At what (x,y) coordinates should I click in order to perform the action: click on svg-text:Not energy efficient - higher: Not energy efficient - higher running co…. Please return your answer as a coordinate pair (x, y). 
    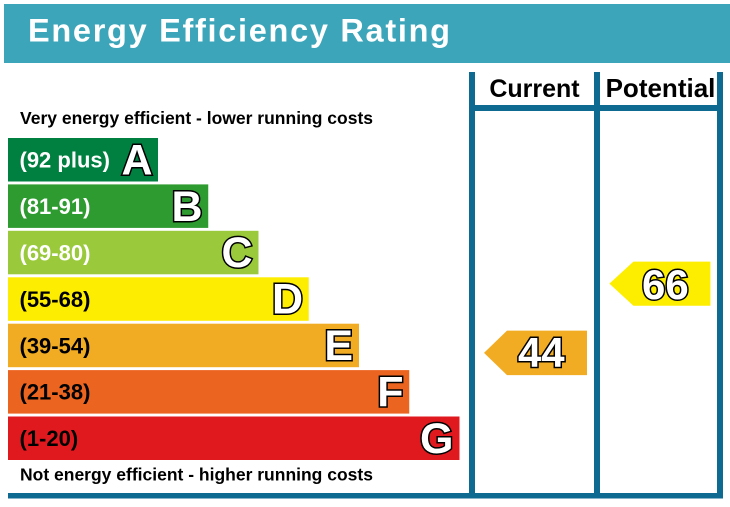
    Looking at the image, I should click on (196, 475).